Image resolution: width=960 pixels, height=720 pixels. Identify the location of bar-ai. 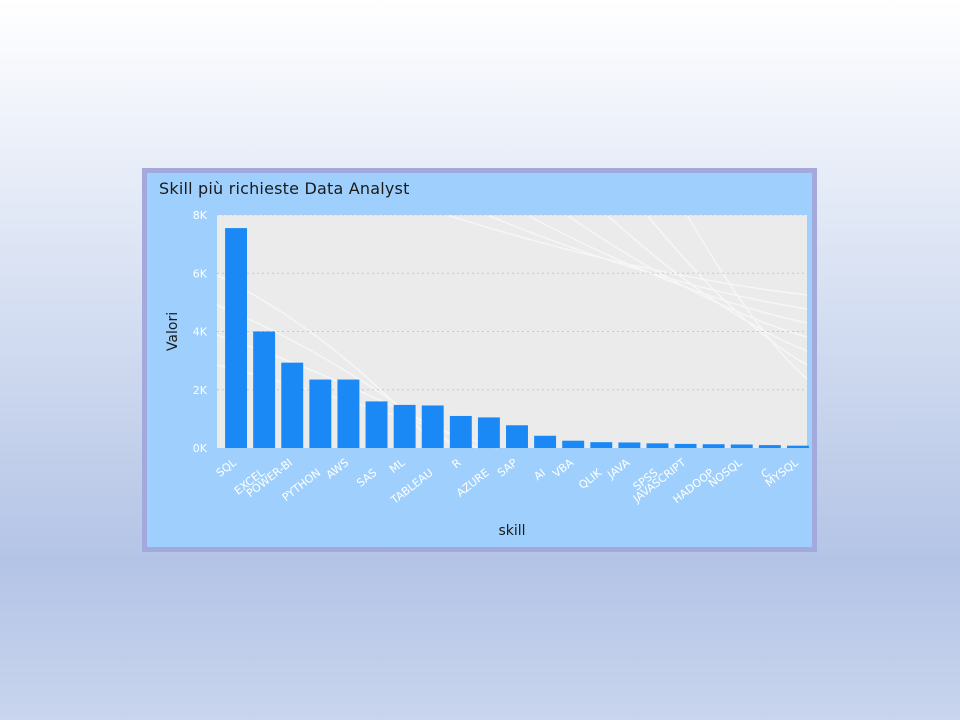
(545, 441).